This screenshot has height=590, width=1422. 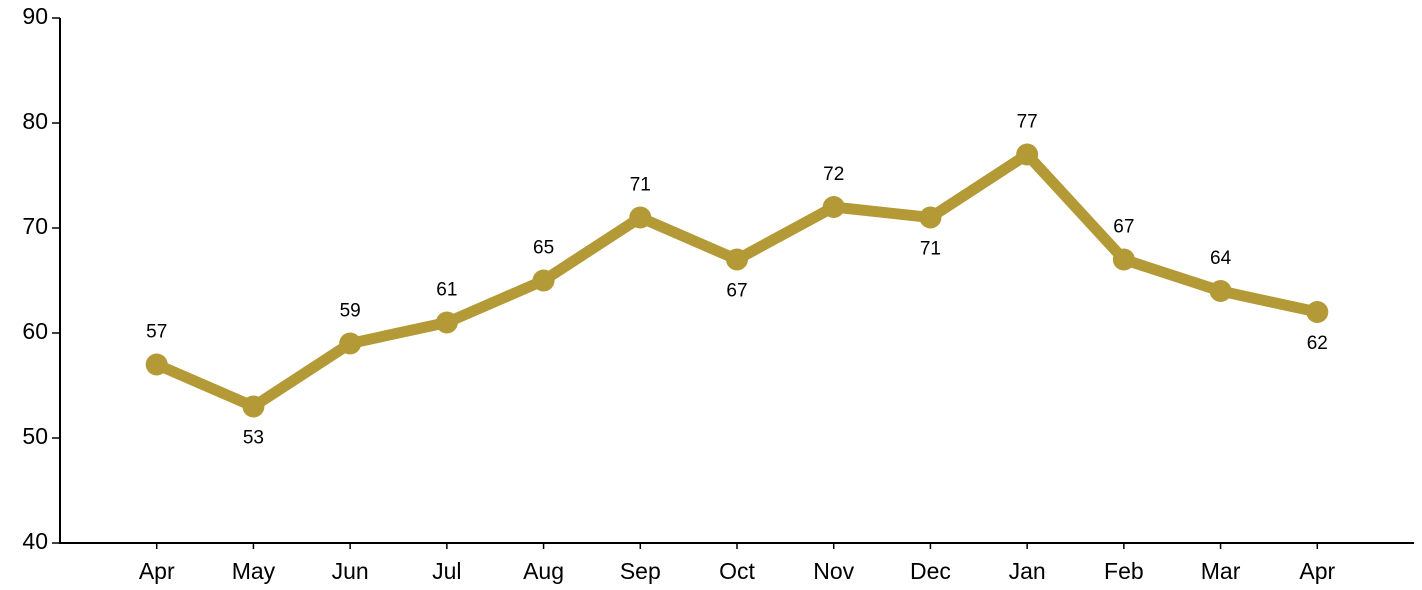 I want to click on x-tick-label: Jul, so click(x=446, y=571).